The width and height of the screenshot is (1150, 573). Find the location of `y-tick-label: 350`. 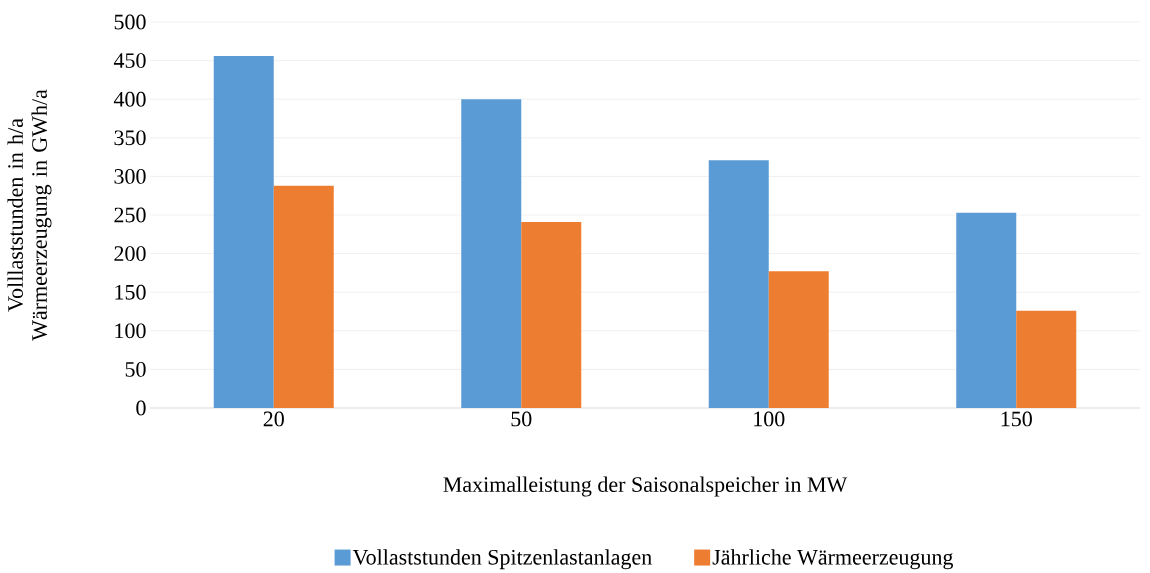

y-tick-label: 350 is located at coordinates (130, 138).